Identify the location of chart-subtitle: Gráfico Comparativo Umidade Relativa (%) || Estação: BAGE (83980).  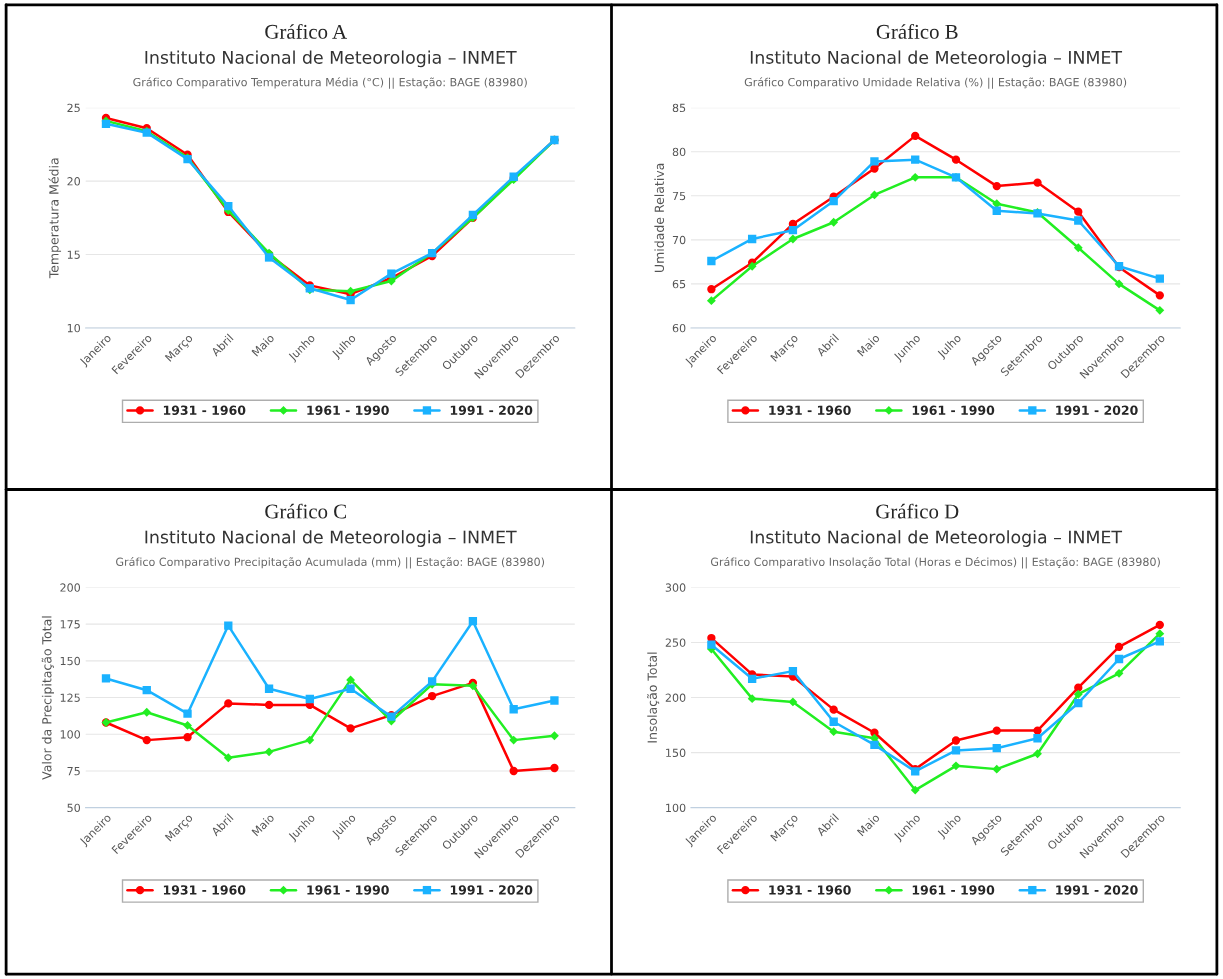
(935, 83).